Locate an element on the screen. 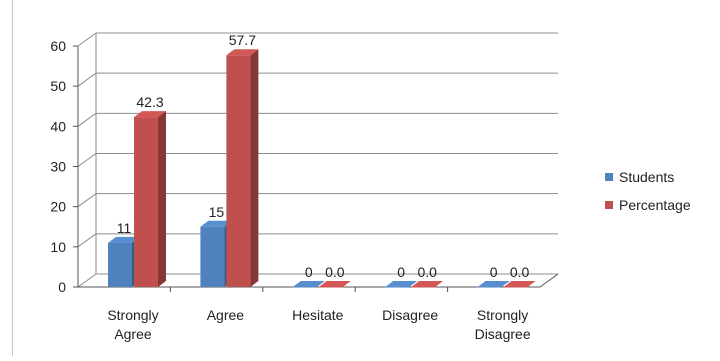 The height and width of the screenshot is (361, 720). data-label-students-2: 0 is located at coordinates (309, 272).